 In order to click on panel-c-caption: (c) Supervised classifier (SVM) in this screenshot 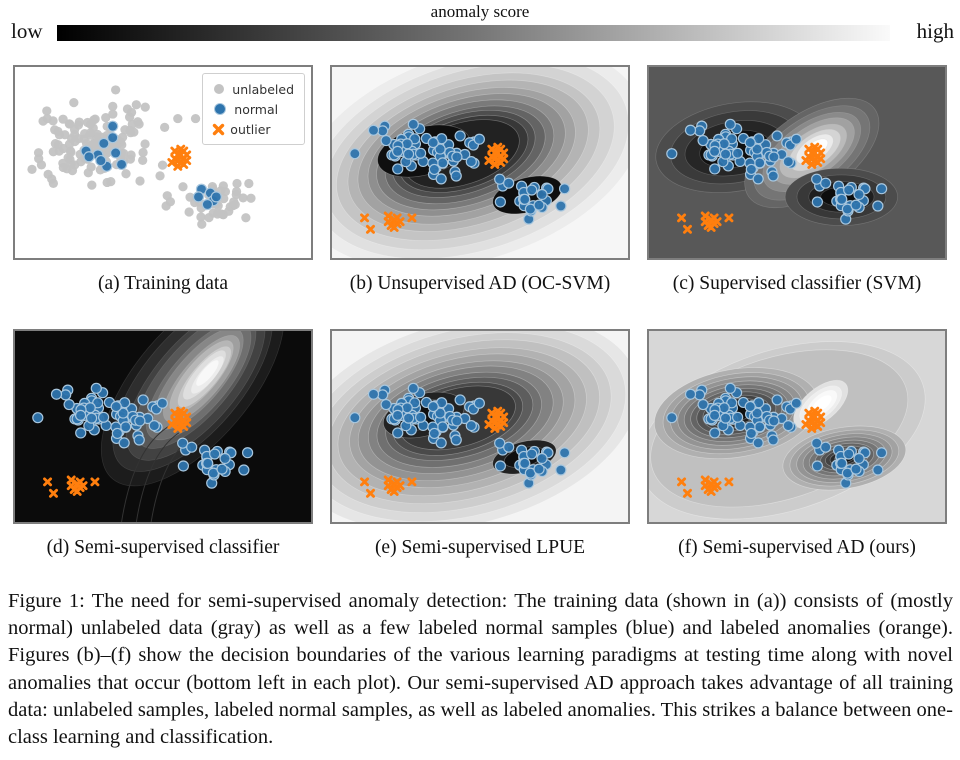, I will do `click(797, 283)`.